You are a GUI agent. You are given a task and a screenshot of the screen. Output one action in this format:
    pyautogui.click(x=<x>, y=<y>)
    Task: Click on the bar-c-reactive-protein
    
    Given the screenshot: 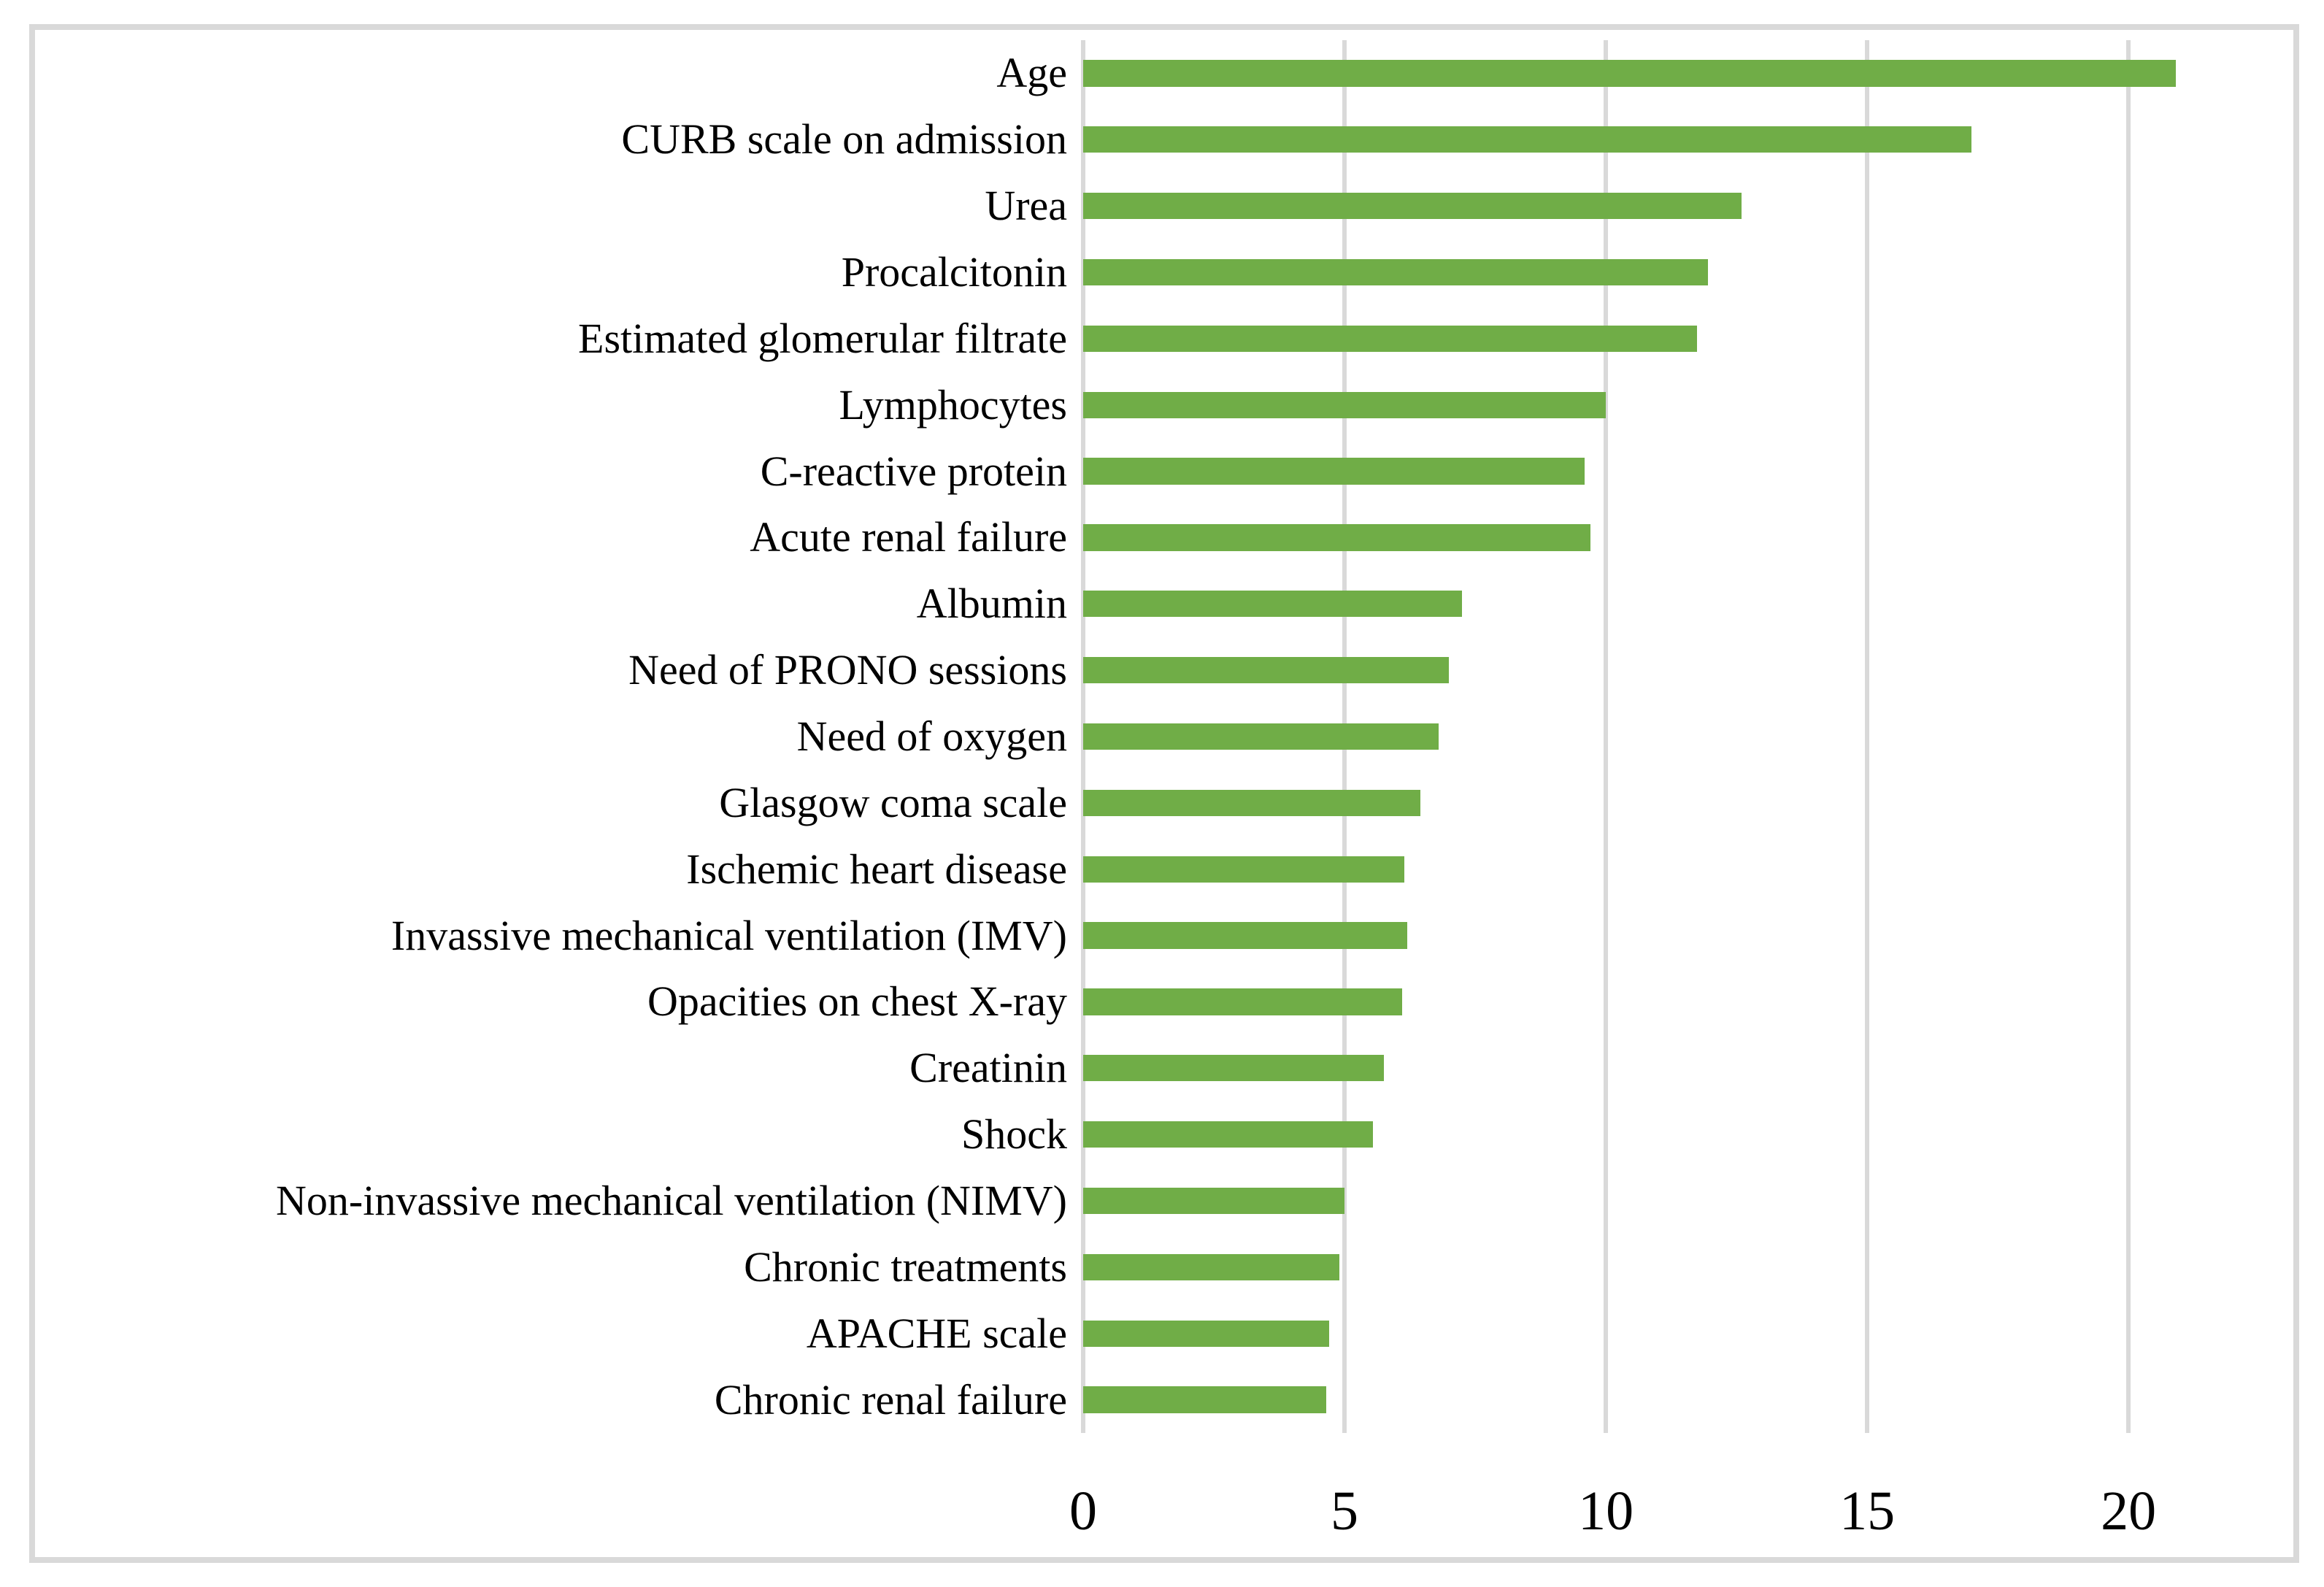 What is the action you would take?
    pyautogui.click(x=1334, y=471)
    